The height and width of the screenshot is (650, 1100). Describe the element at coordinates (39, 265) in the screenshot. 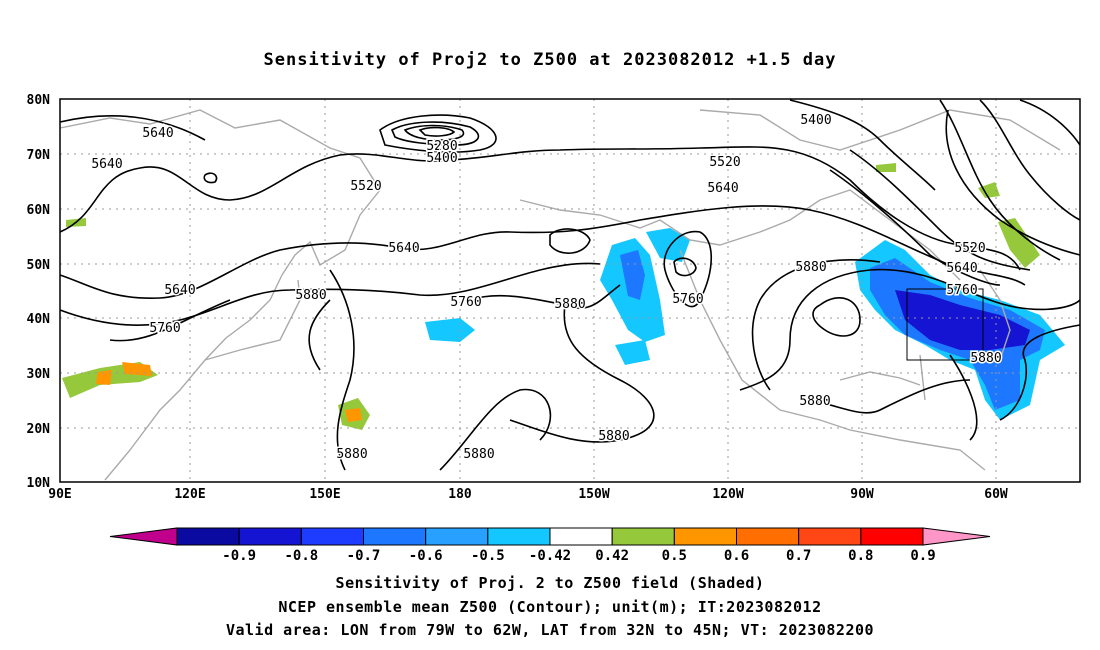

I see `lat-label: 50N` at that location.